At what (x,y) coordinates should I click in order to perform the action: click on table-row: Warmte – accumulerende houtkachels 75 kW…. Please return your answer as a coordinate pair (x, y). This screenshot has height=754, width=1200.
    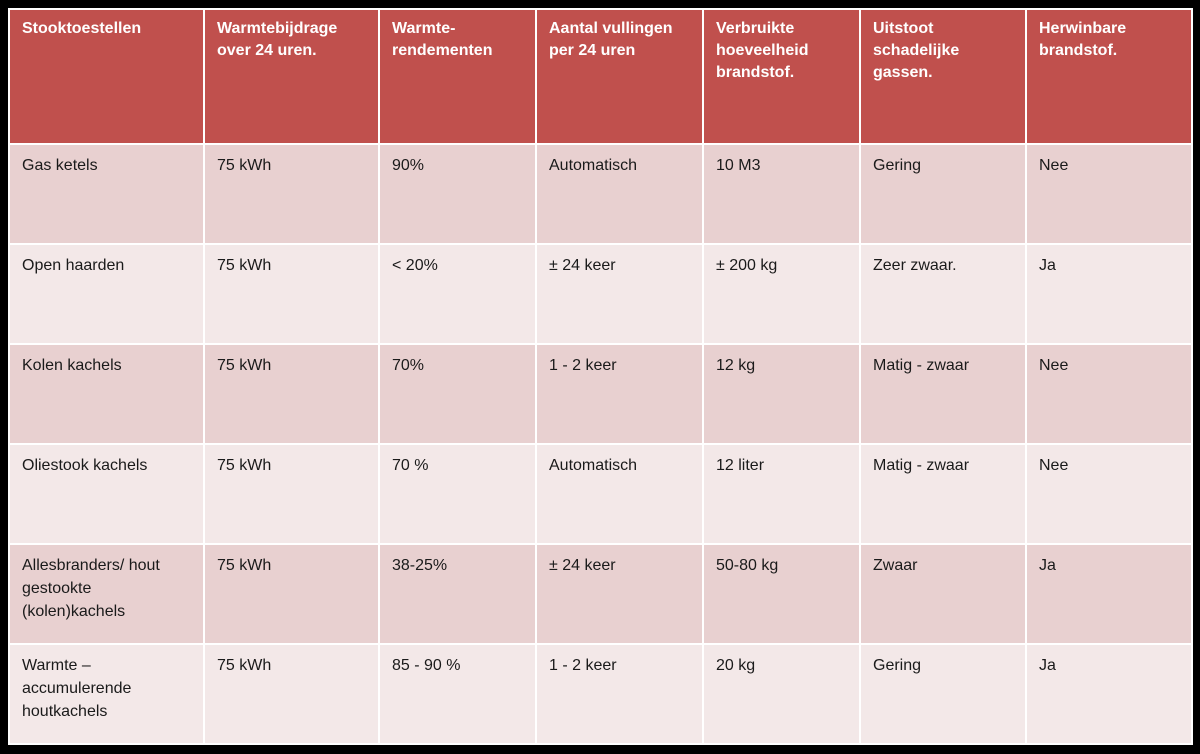
    Looking at the image, I should click on (600, 694).